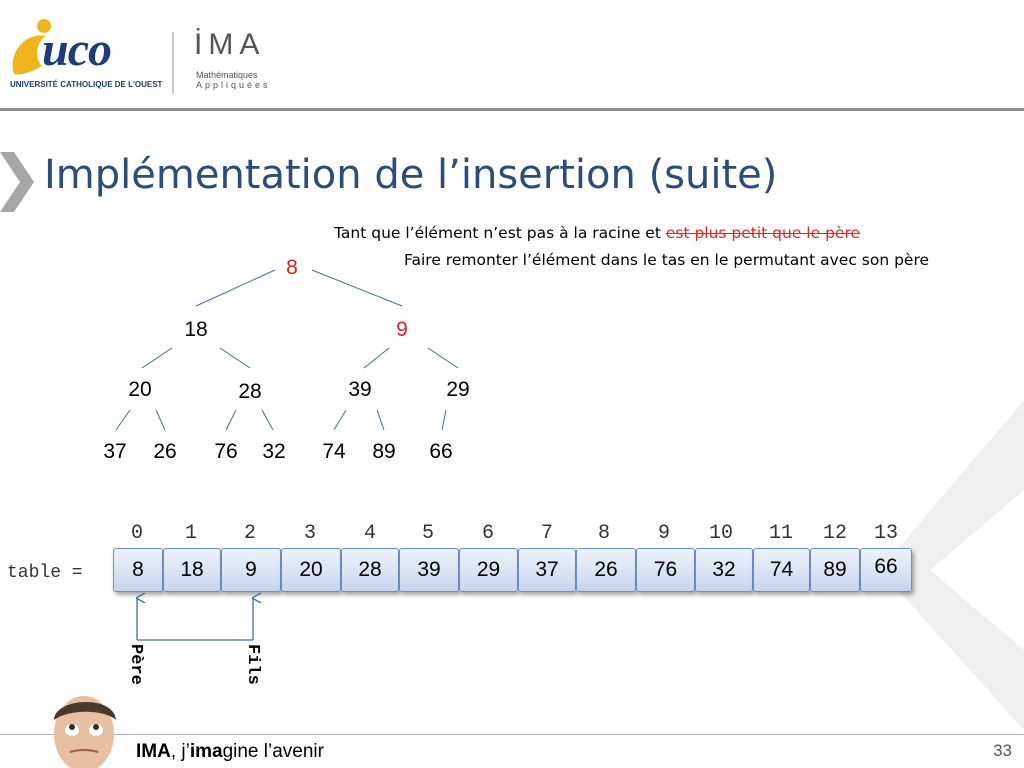  Describe the element at coordinates (17, 182) in the screenshot. I see `title-chevron-icon` at that location.